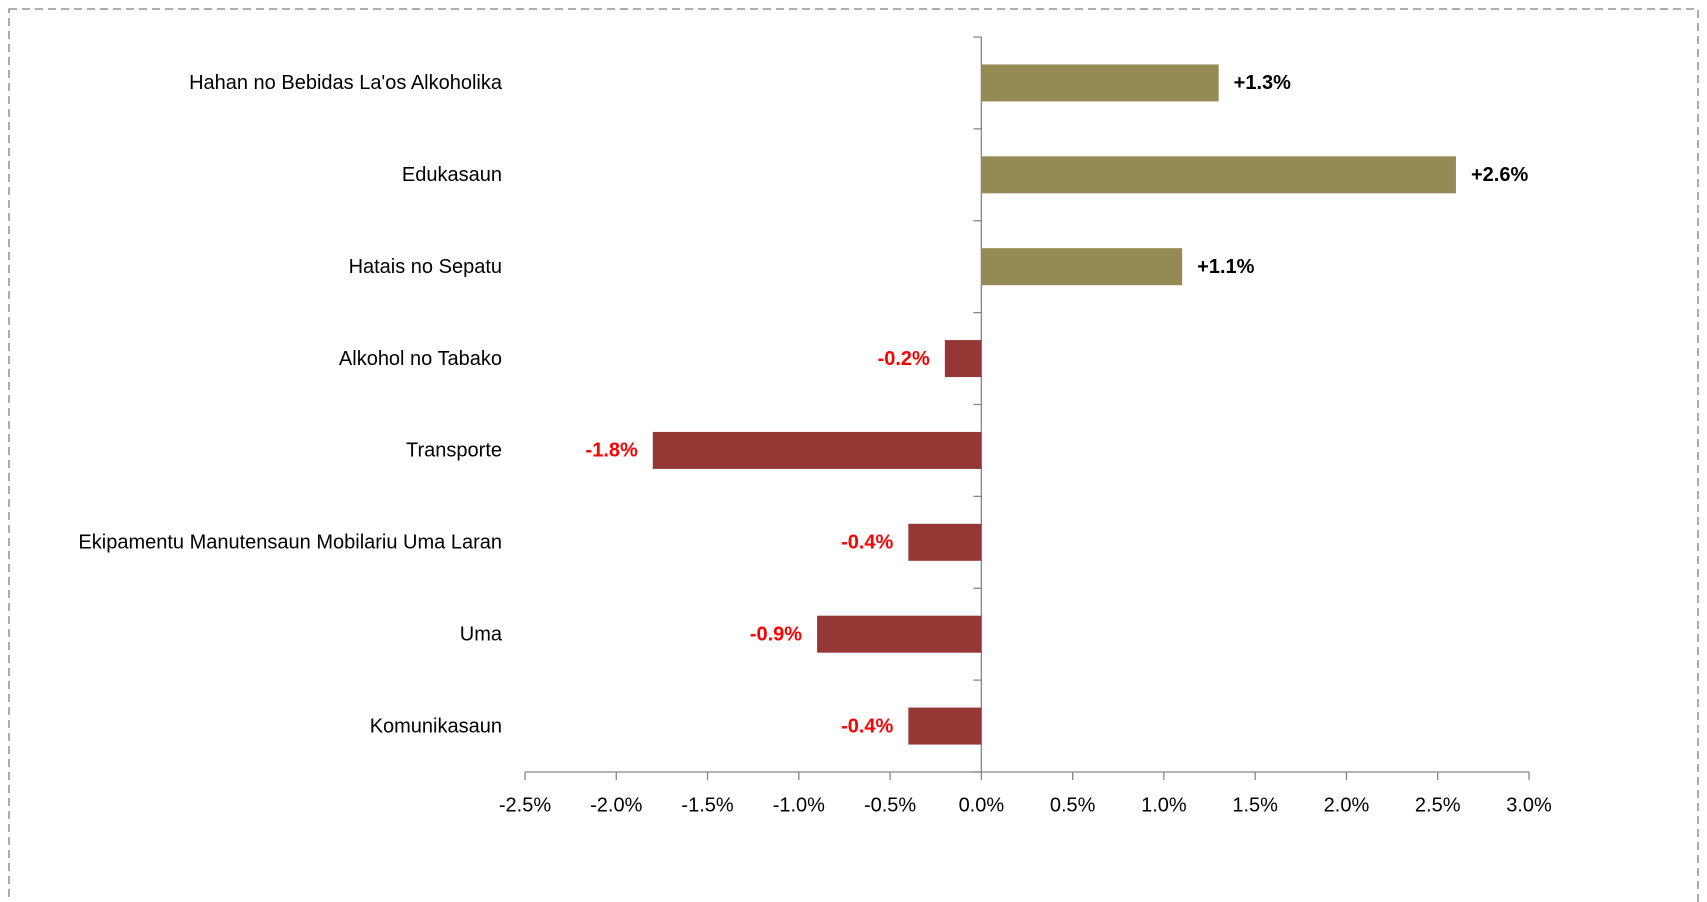 Image resolution: width=1707 pixels, height=902 pixels. Describe the element at coordinates (982, 805) in the screenshot. I see `x-tick-label: 0.0%` at that location.